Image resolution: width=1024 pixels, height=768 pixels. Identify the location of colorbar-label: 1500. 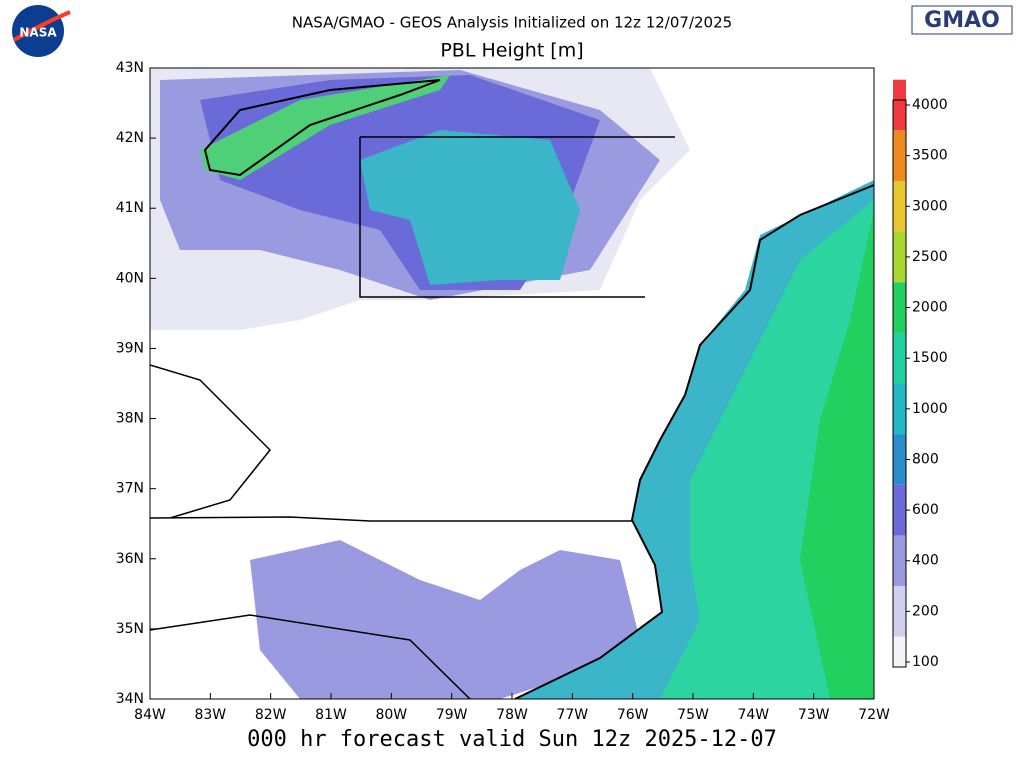
(930, 358).